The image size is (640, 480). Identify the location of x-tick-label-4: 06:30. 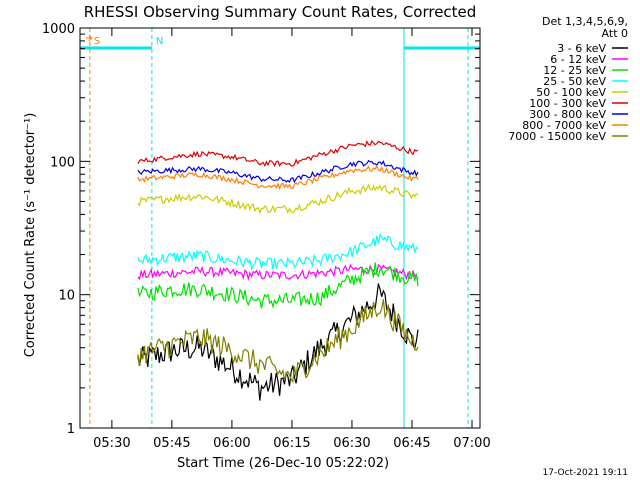
(351, 443).